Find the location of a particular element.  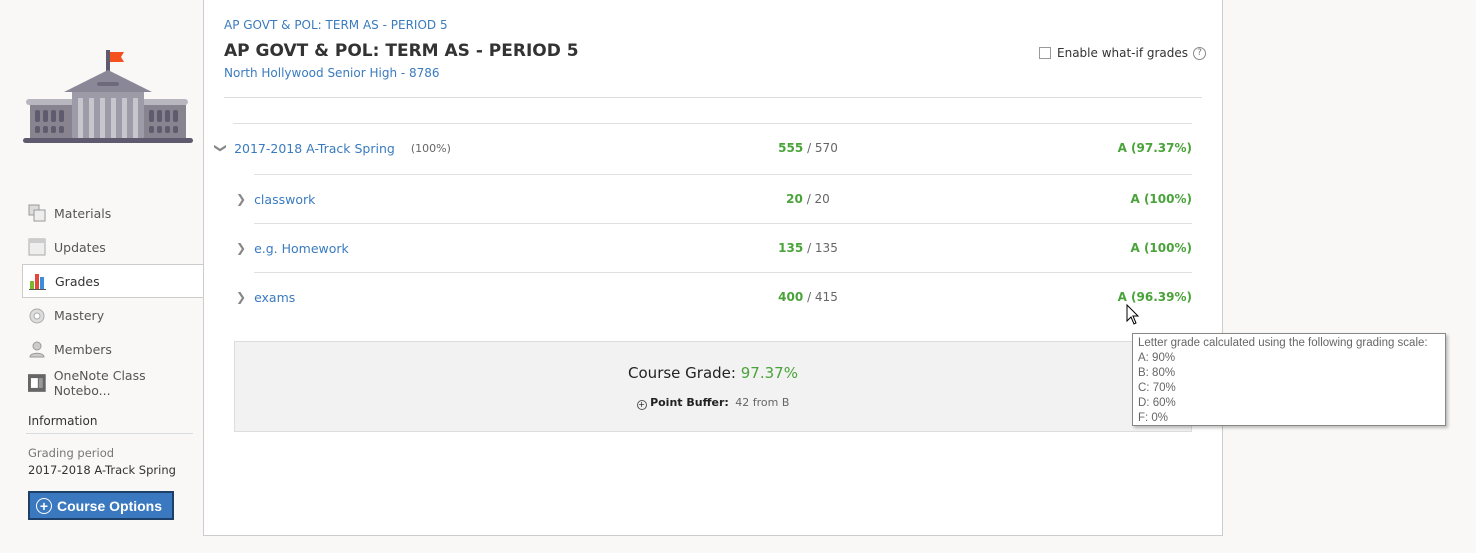

page-title: AP GOVT & POL: TERM AS - PERIOD 5 is located at coordinates (401, 51).